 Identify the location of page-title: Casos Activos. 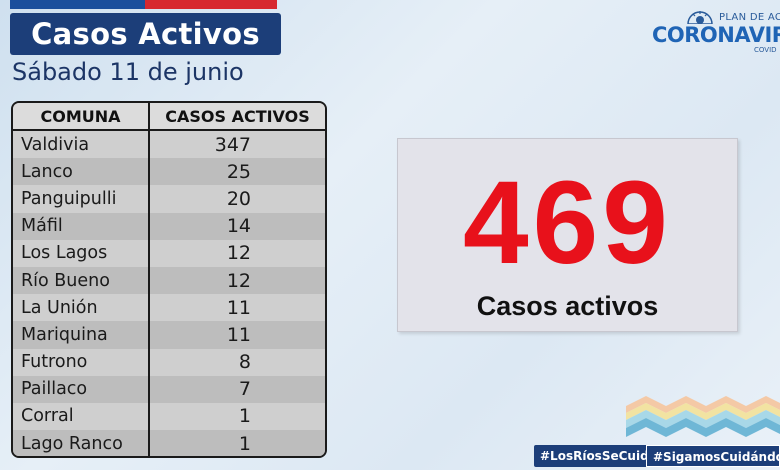
(145, 34).